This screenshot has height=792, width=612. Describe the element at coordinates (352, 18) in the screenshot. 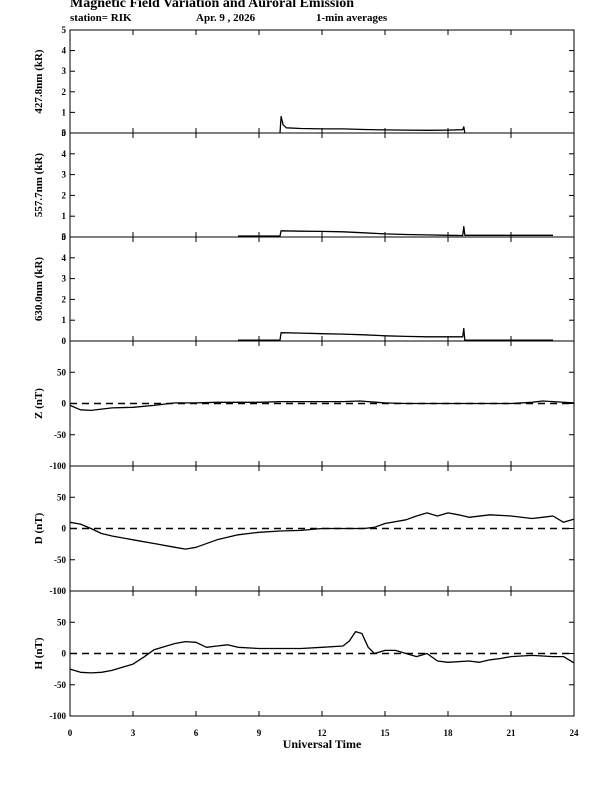

I see `averaging-label: 1-min averages` at that location.